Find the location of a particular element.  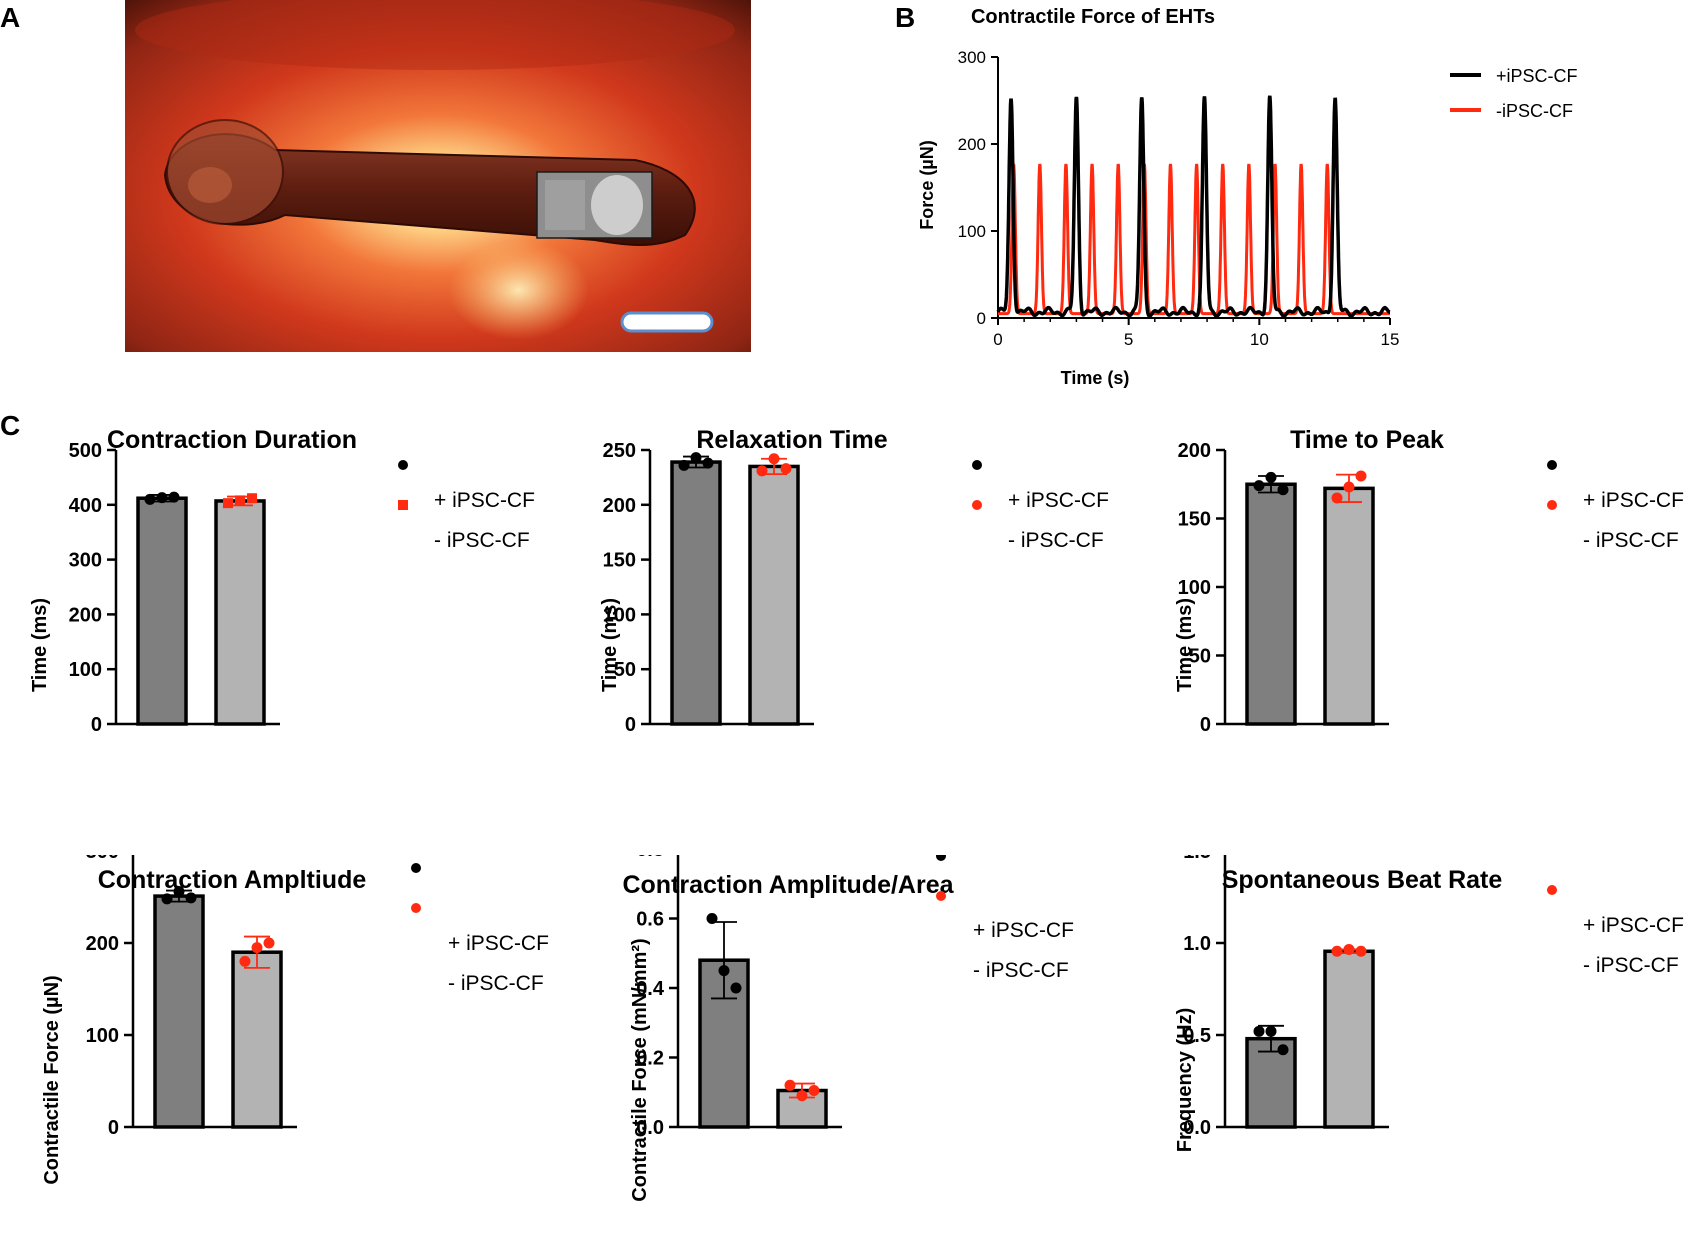

micrograph-image is located at coordinates (438, 176).